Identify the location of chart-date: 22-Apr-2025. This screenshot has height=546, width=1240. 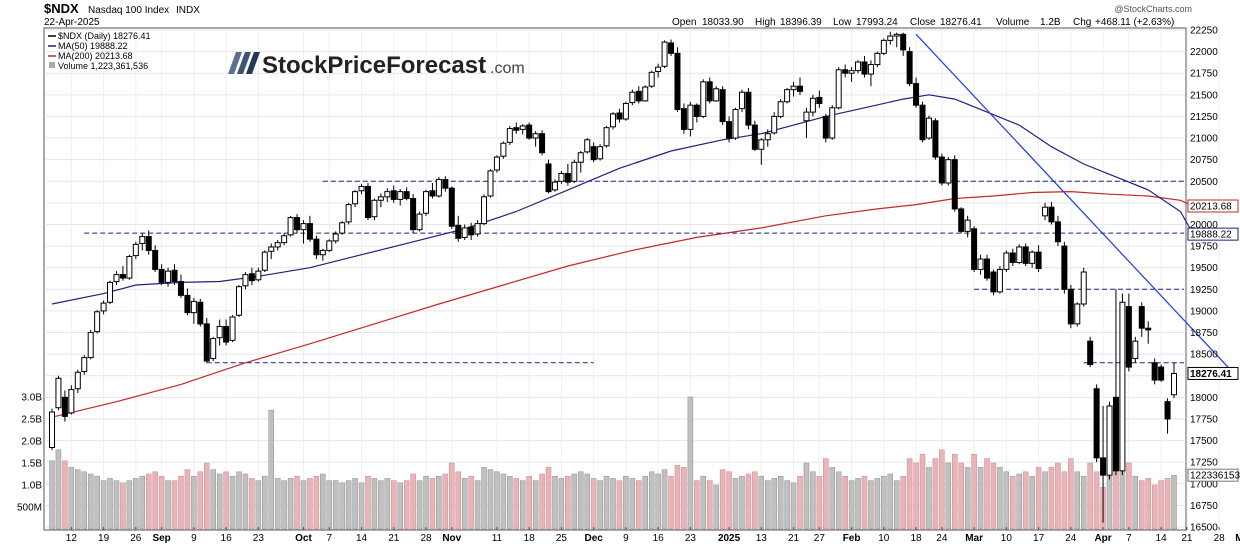
(72, 22).